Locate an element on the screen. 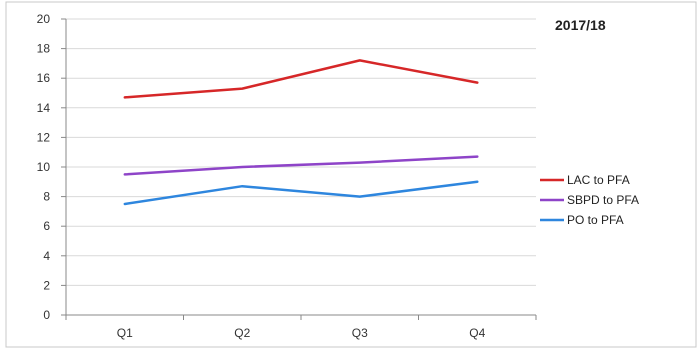  y-tick-label: 10 is located at coordinates (44, 167).